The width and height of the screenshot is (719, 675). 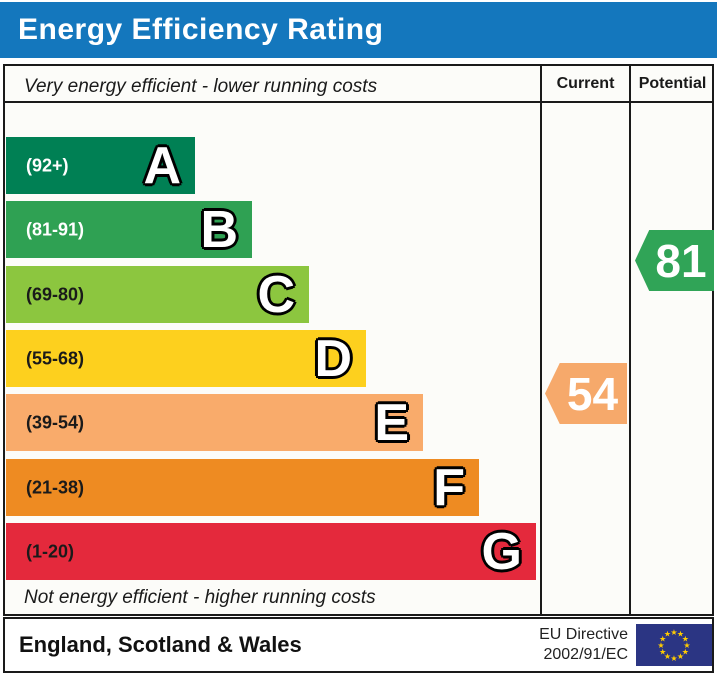 I want to click on eu-directive-line1: EU Directive, so click(x=583, y=634).